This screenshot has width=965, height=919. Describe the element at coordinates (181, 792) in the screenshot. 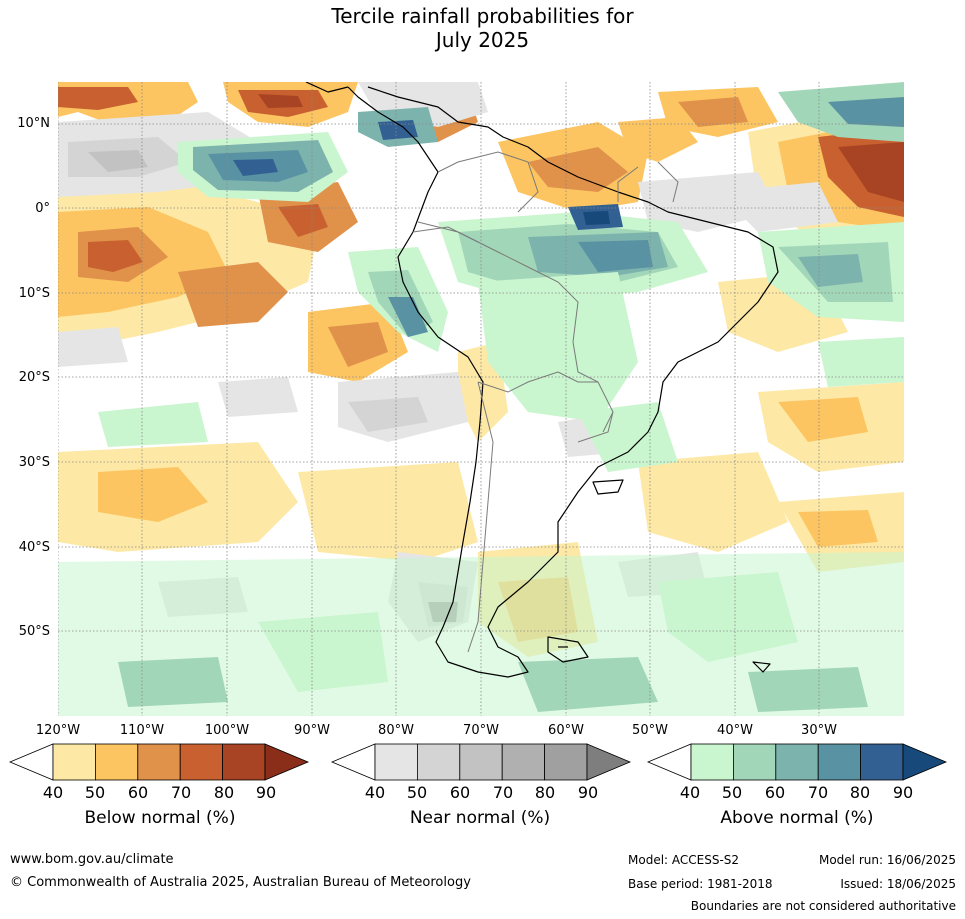

I see `below-tick-70: 70` at that location.